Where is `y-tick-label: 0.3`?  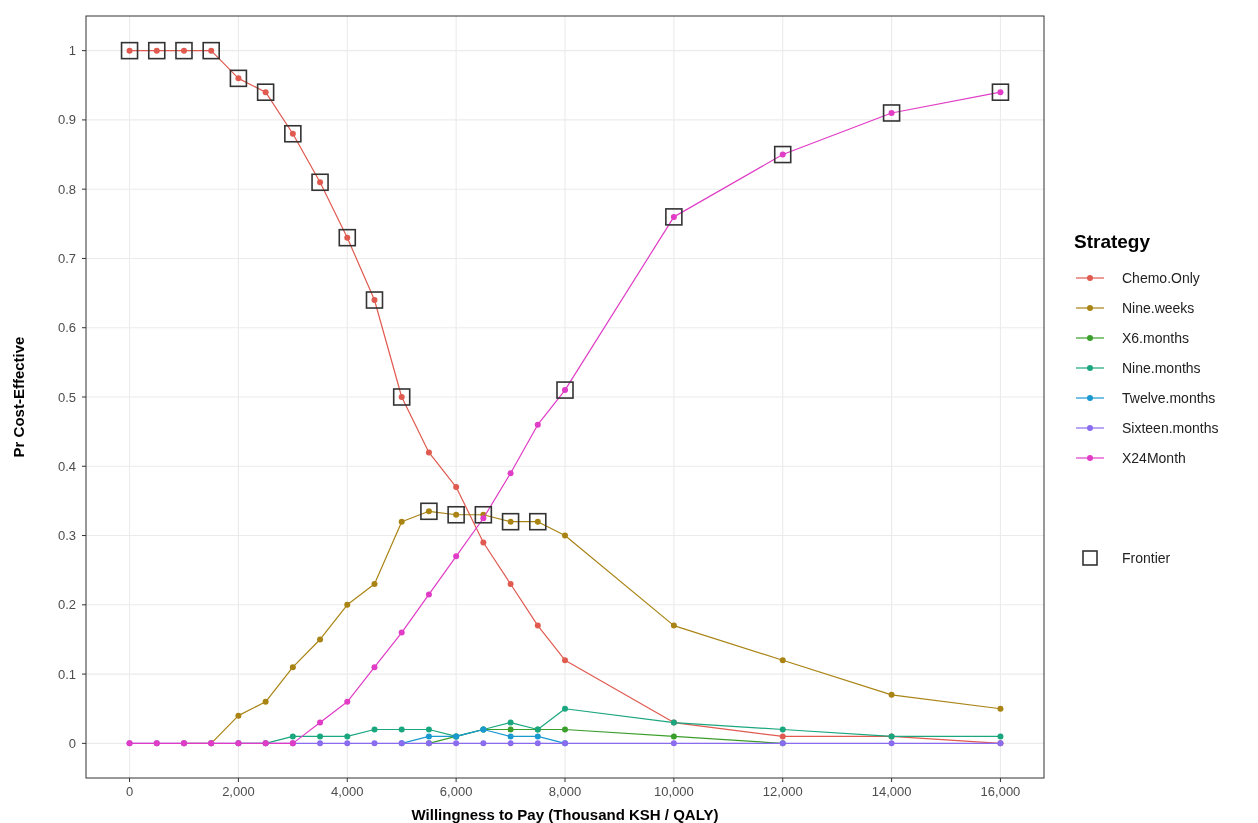 y-tick-label: 0.3 is located at coordinates (66, 536).